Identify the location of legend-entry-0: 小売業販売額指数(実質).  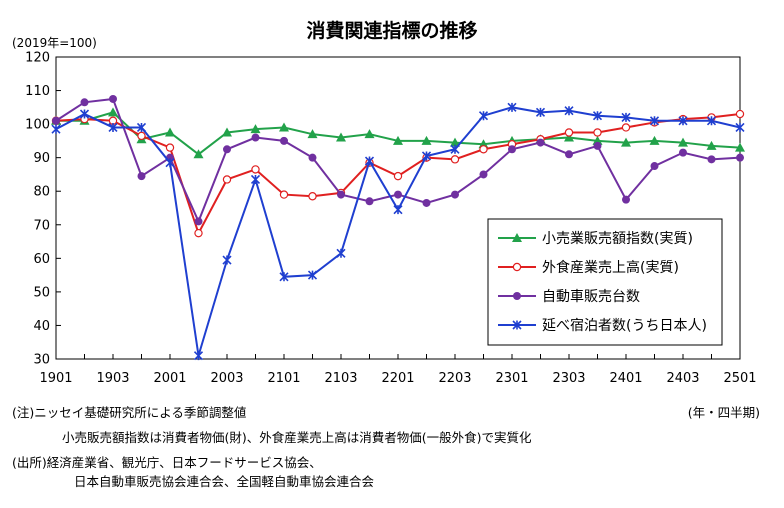
(595, 239).